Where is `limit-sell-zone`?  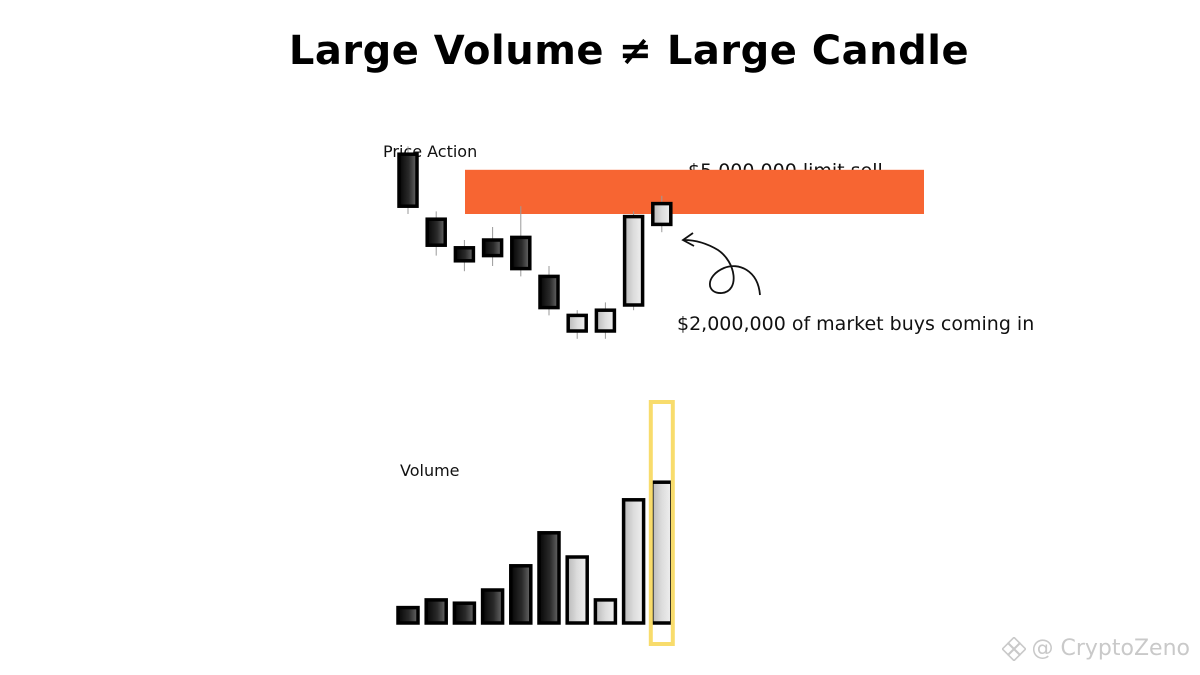
limit-sell-zone is located at coordinates (694, 191).